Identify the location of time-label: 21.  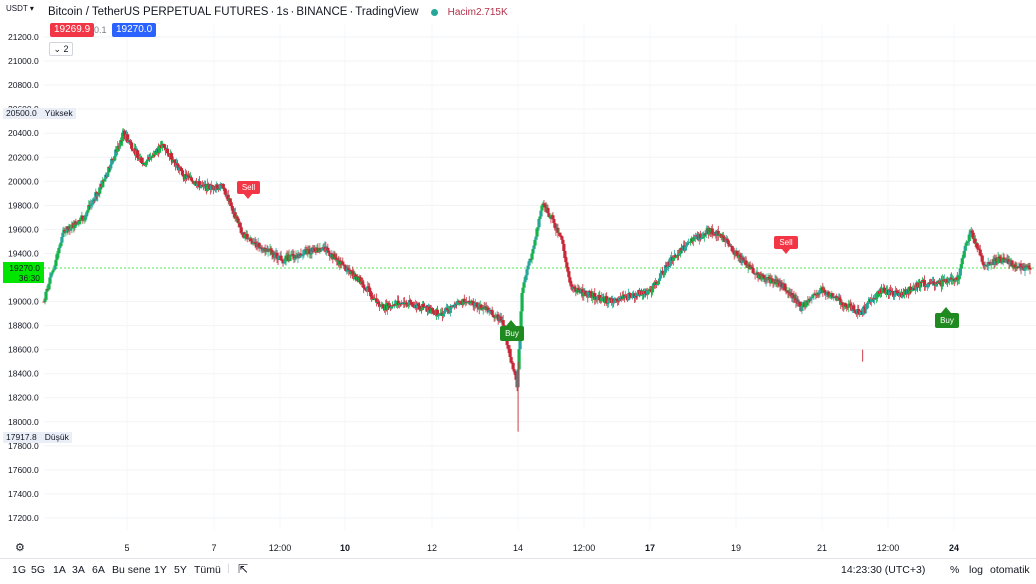
(822, 548).